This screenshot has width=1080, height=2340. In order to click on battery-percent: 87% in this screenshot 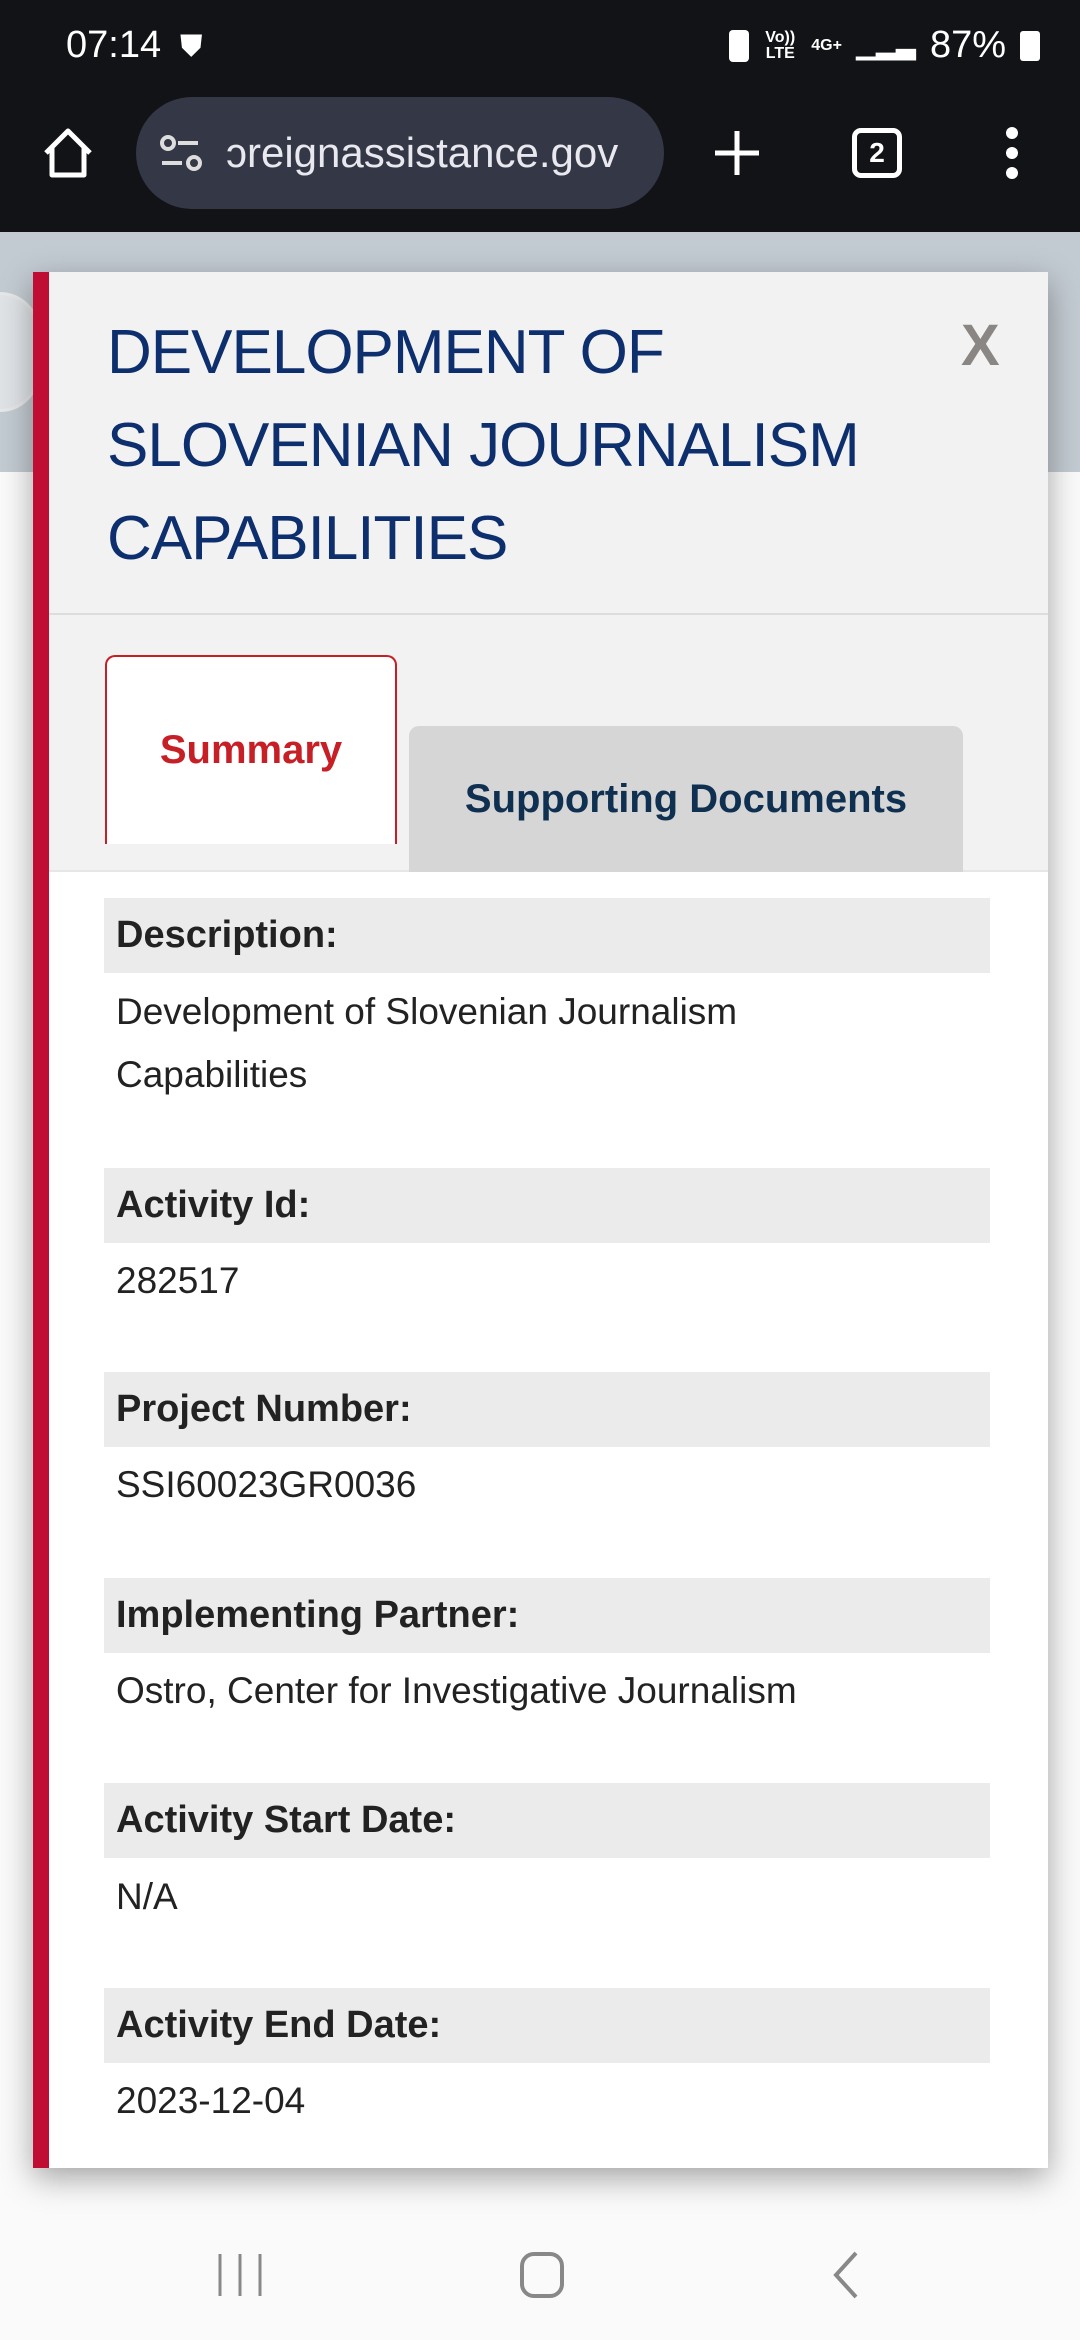, I will do `click(967, 45)`.